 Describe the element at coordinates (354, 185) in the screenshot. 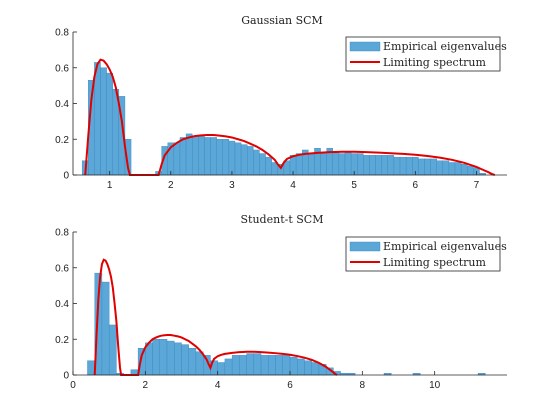

I see `x-tick-label: 5` at that location.